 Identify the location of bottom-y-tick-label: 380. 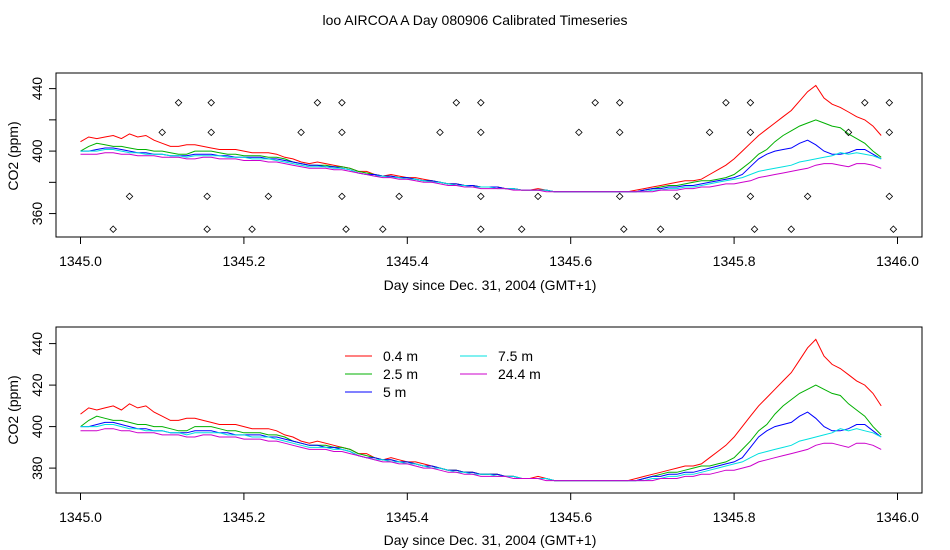
(37, 468).